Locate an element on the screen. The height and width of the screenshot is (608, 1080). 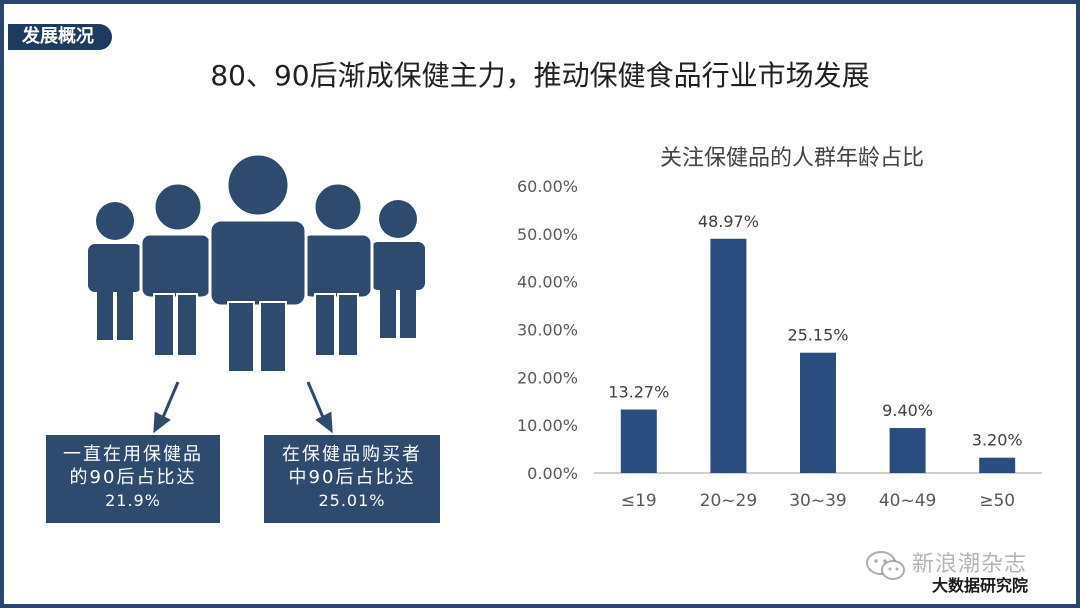
x-axis-ticks: ≤19 20~29 30~39 40~49 ≥50 is located at coordinates (818, 501).